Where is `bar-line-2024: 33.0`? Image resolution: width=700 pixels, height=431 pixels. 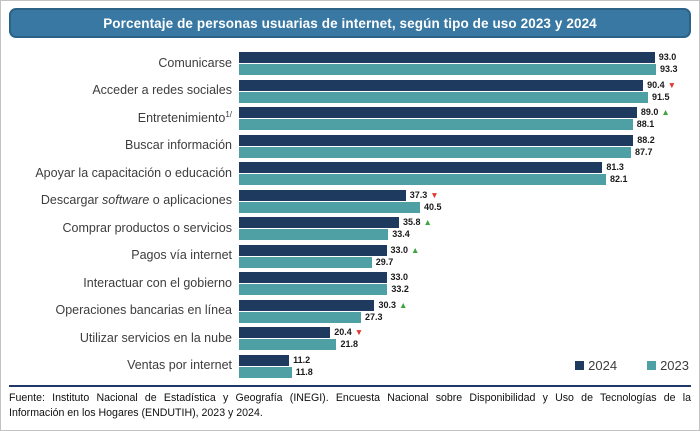 bar-line-2024: 33.0 is located at coordinates (465, 277).